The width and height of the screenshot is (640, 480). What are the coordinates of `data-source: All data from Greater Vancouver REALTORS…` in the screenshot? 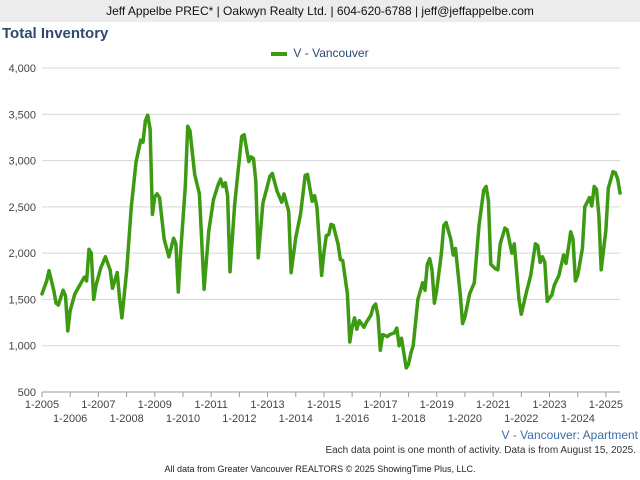 It's located at (320, 469).